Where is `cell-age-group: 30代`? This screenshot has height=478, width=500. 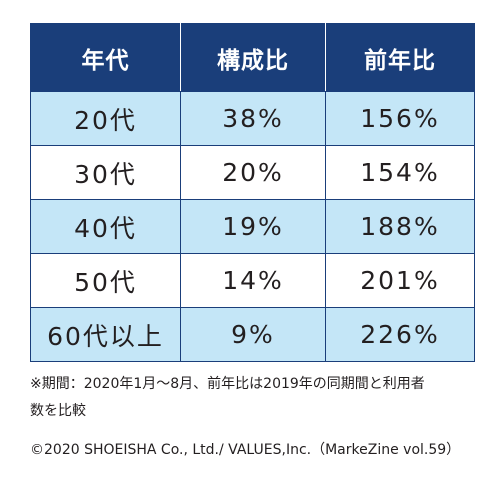
cell-age-group: 30代 is located at coordinates (105, 172).